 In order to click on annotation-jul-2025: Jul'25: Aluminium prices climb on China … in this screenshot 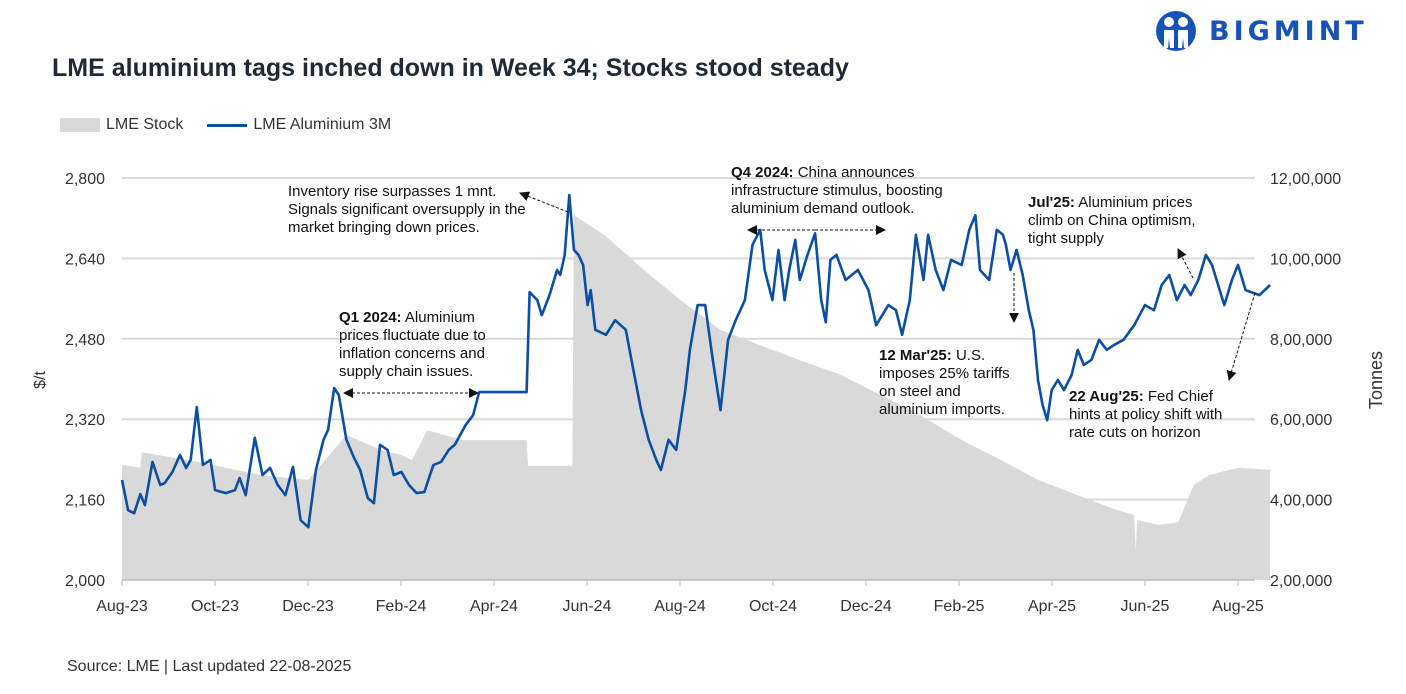, I will do `click(1112, 220)`.